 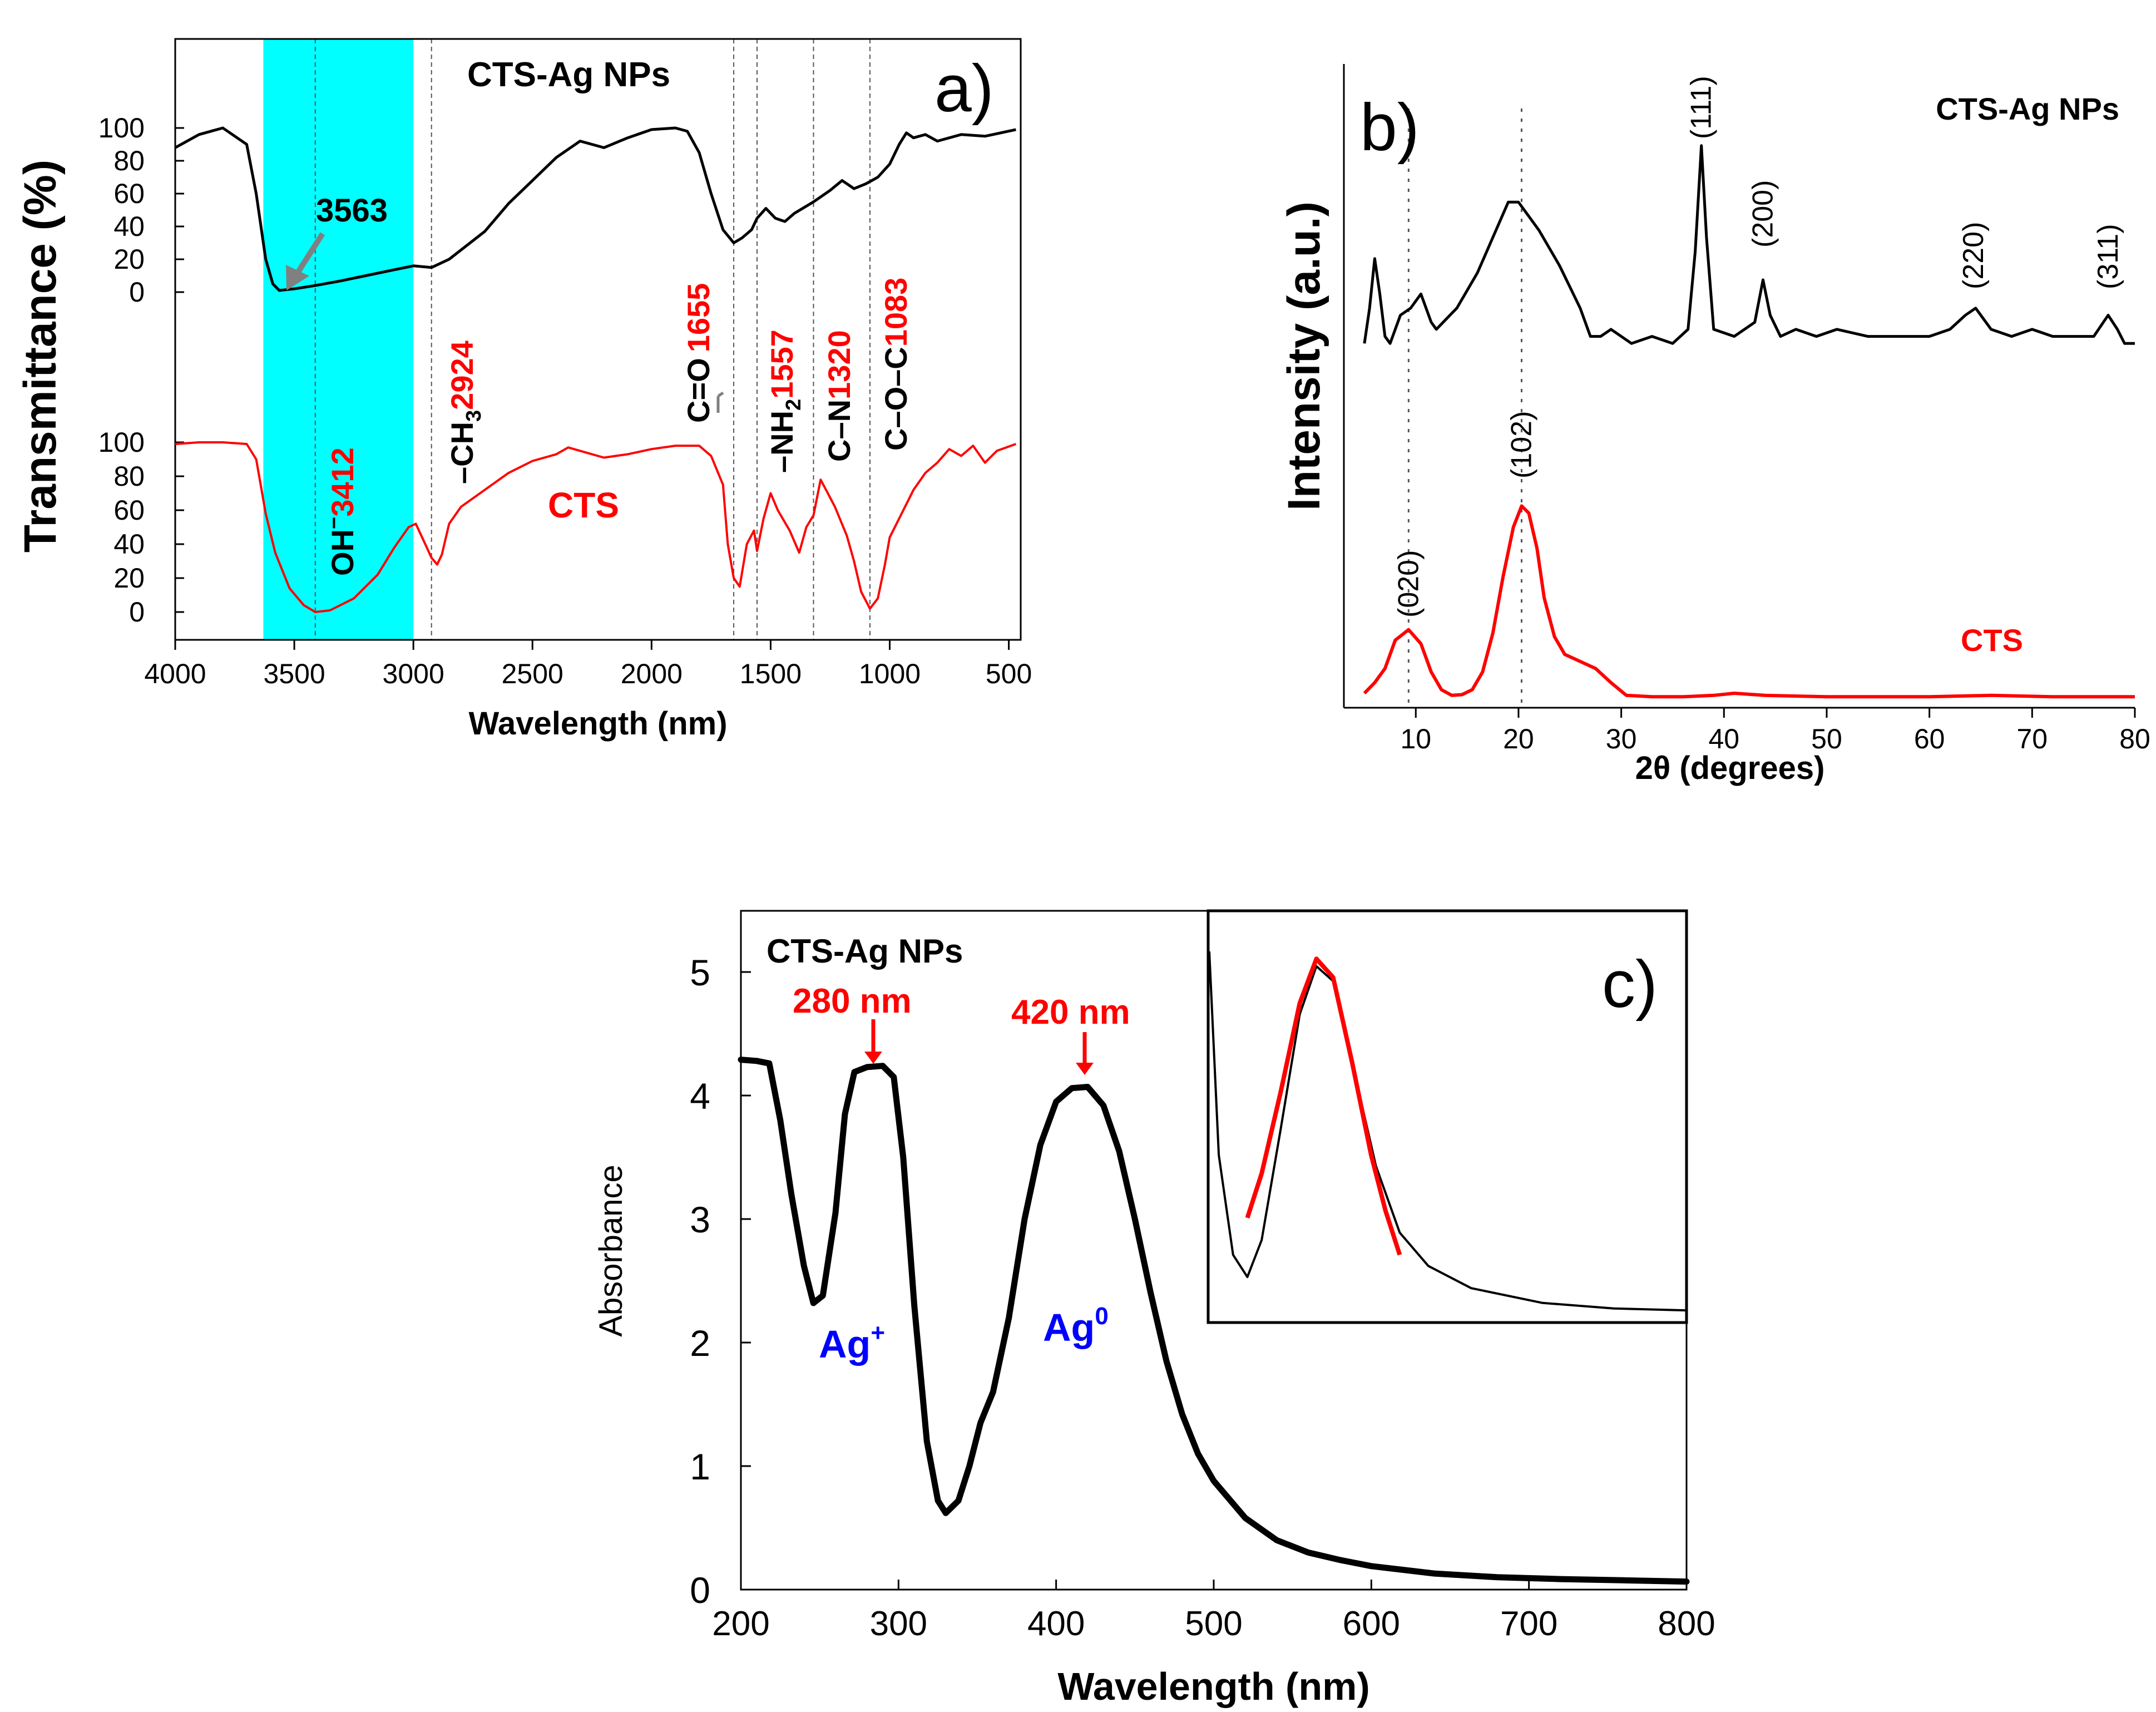 What do you see at coordinates (129, 259) in the screenshot?
I see `y-tick-label-upper-20: 20` at bounding box center [129, 259].